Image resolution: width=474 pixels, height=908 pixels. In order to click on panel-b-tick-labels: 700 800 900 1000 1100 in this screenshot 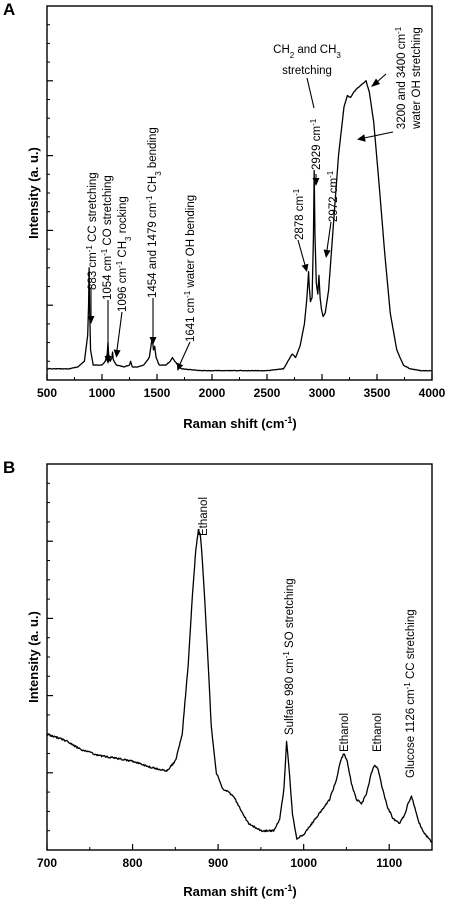, I will do `click(220, 863)`.